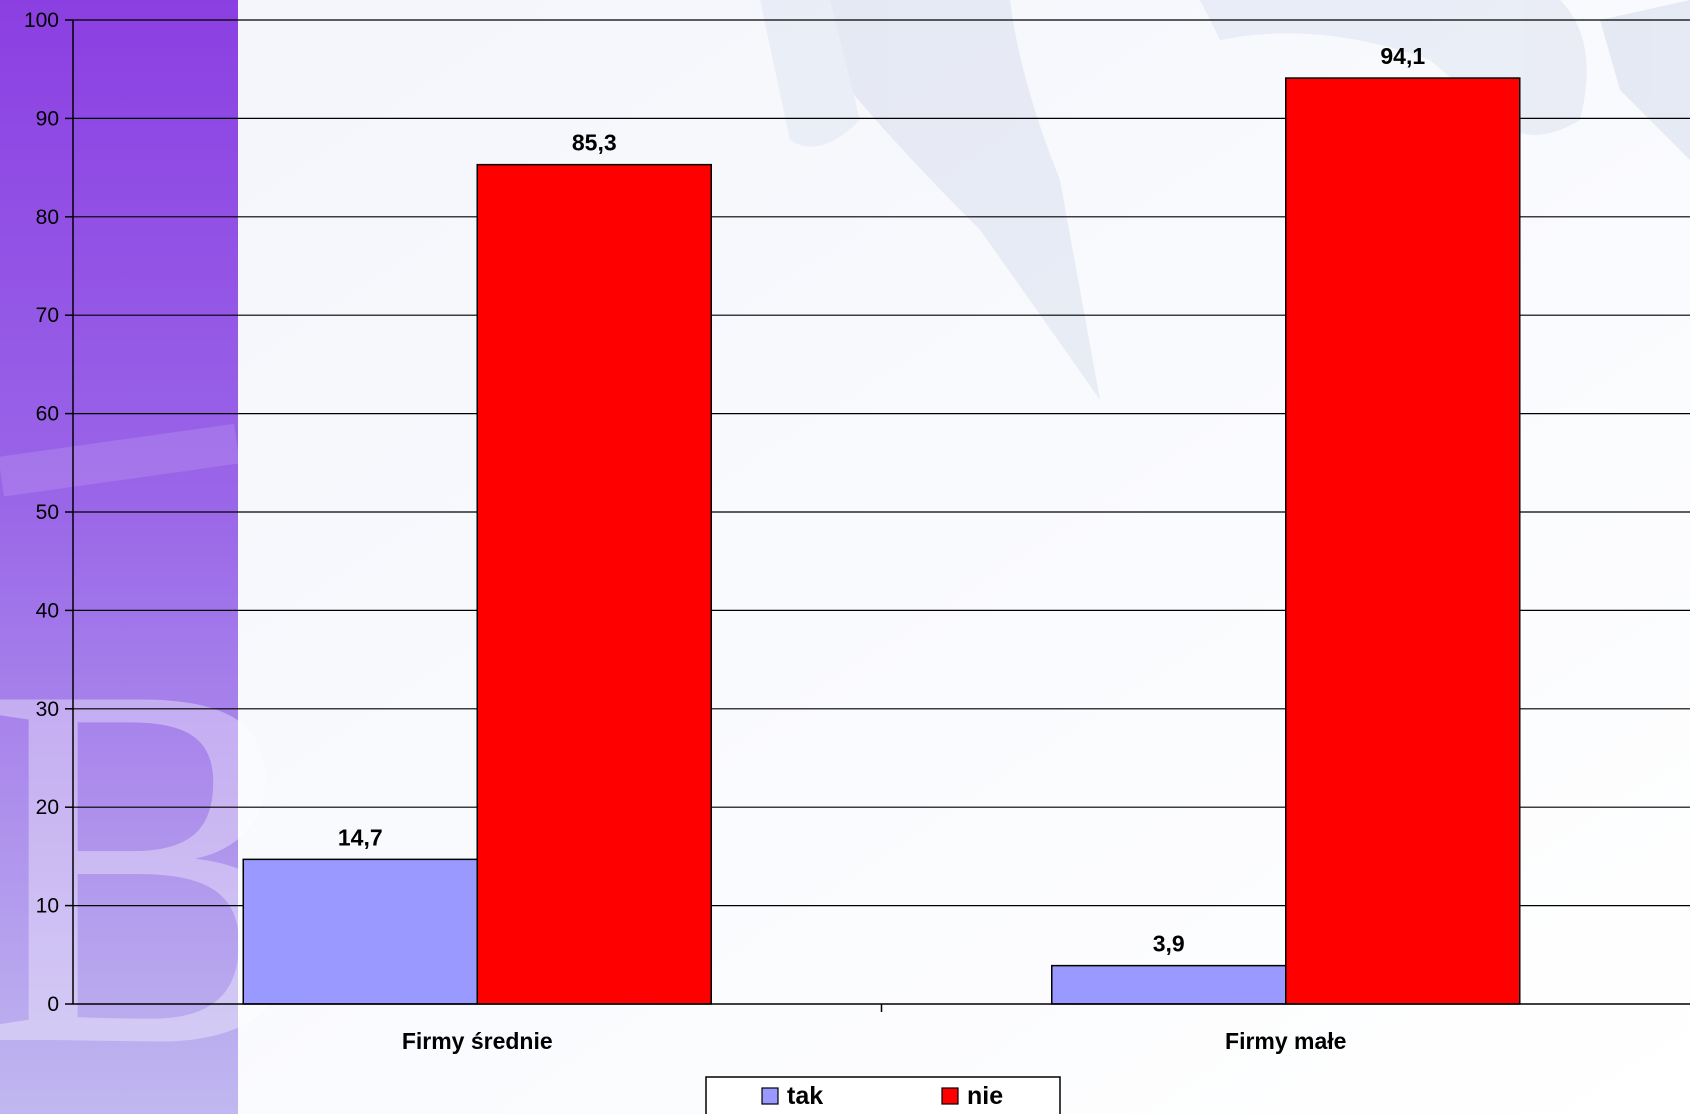 The height and width of the screenshot is (1114, 1690). I want to click on legend-swatch-nie, so click(950, 1096).